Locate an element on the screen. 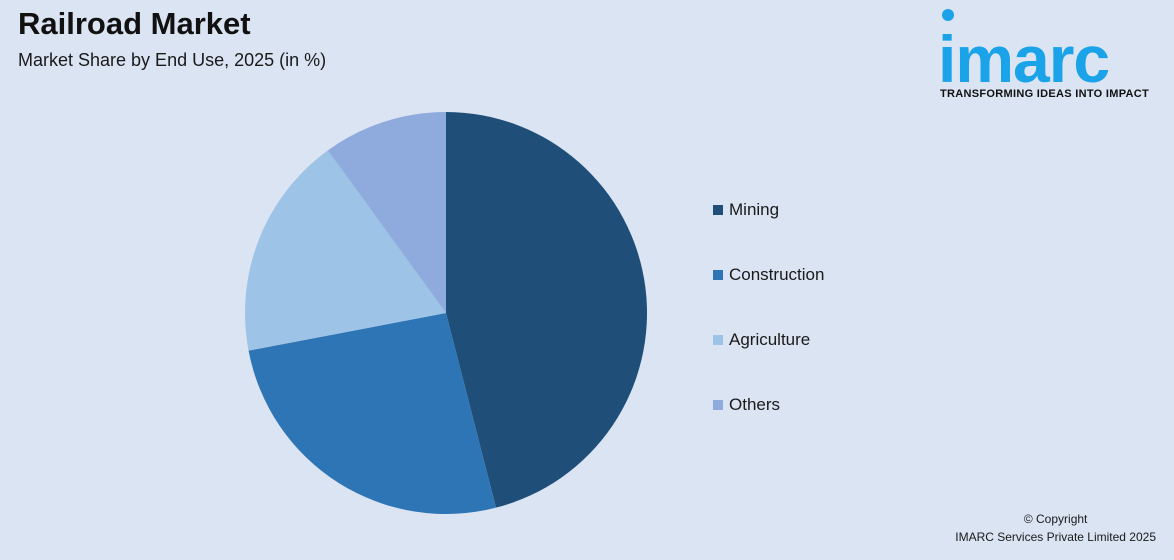 The image size is (1174, 560). copyright-line-1: © Copyright is located at coordinates (1055, 519).